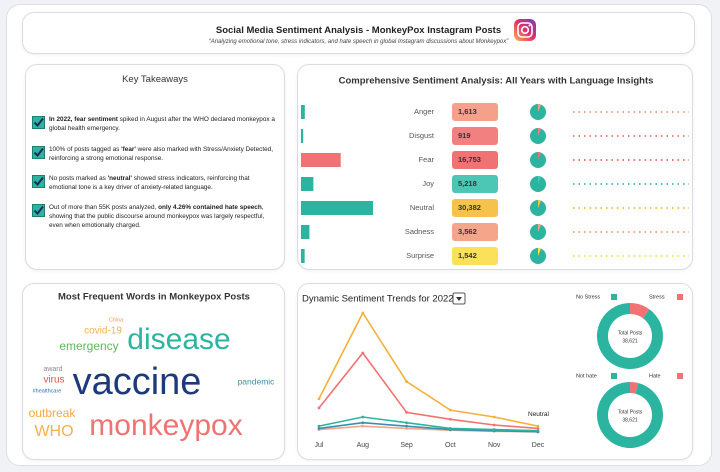 The width and height of the screenshot is (720, 472). I want to click on value-label: 30,382, so click(469, 207).